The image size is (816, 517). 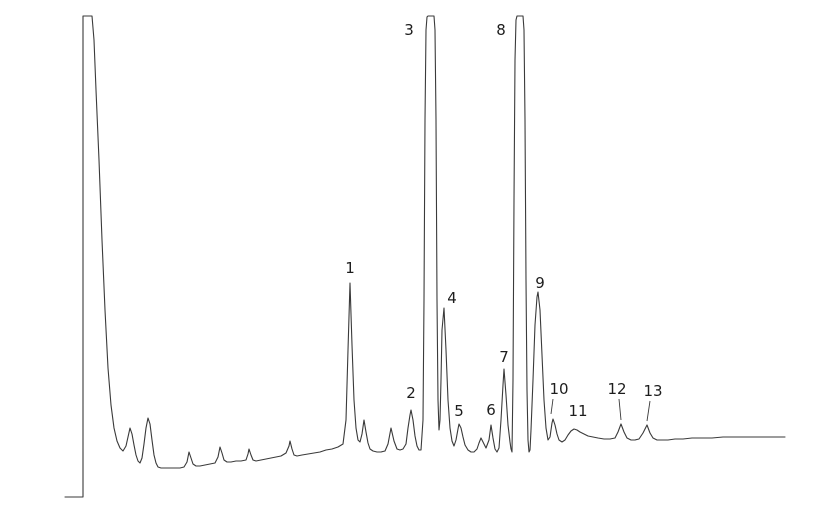 I want to click on peak-label-10: 10, so click(x=558, y=389).